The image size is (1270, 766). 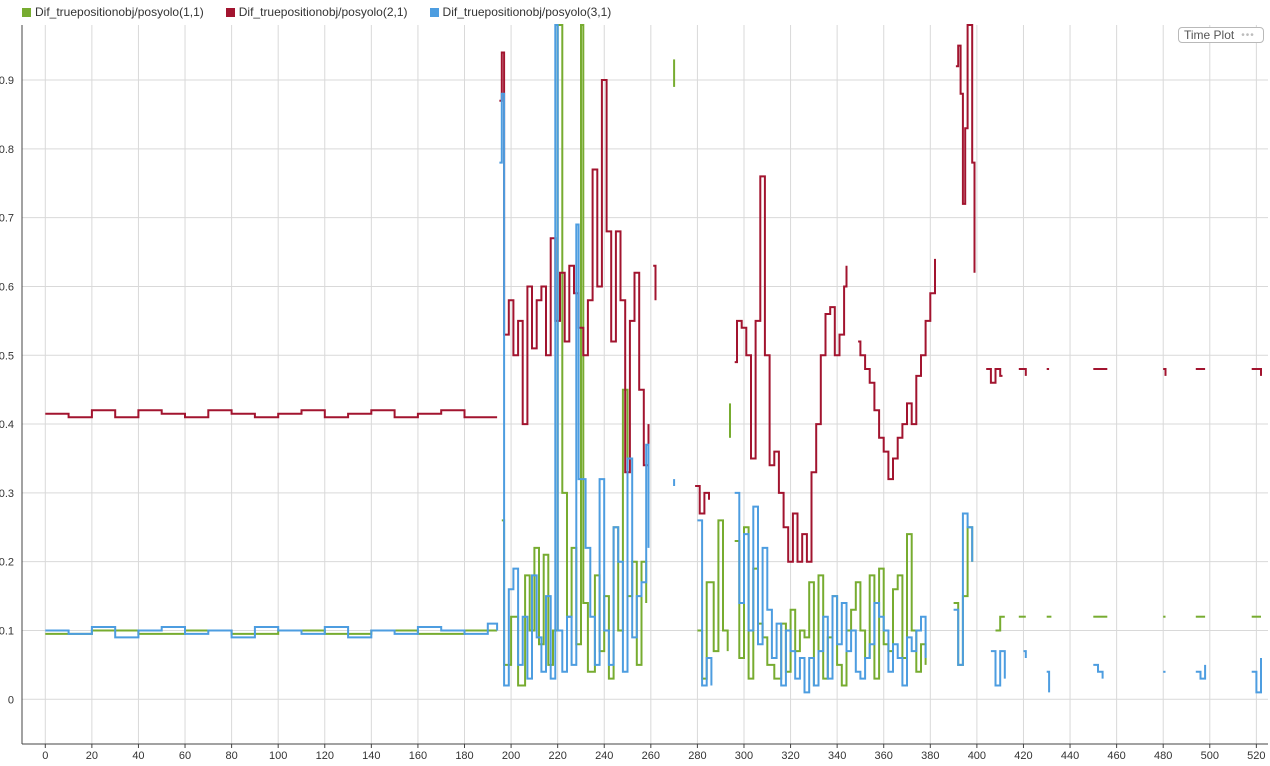 I want to click on x-tick-label: 120, so click(x=325, y=756).